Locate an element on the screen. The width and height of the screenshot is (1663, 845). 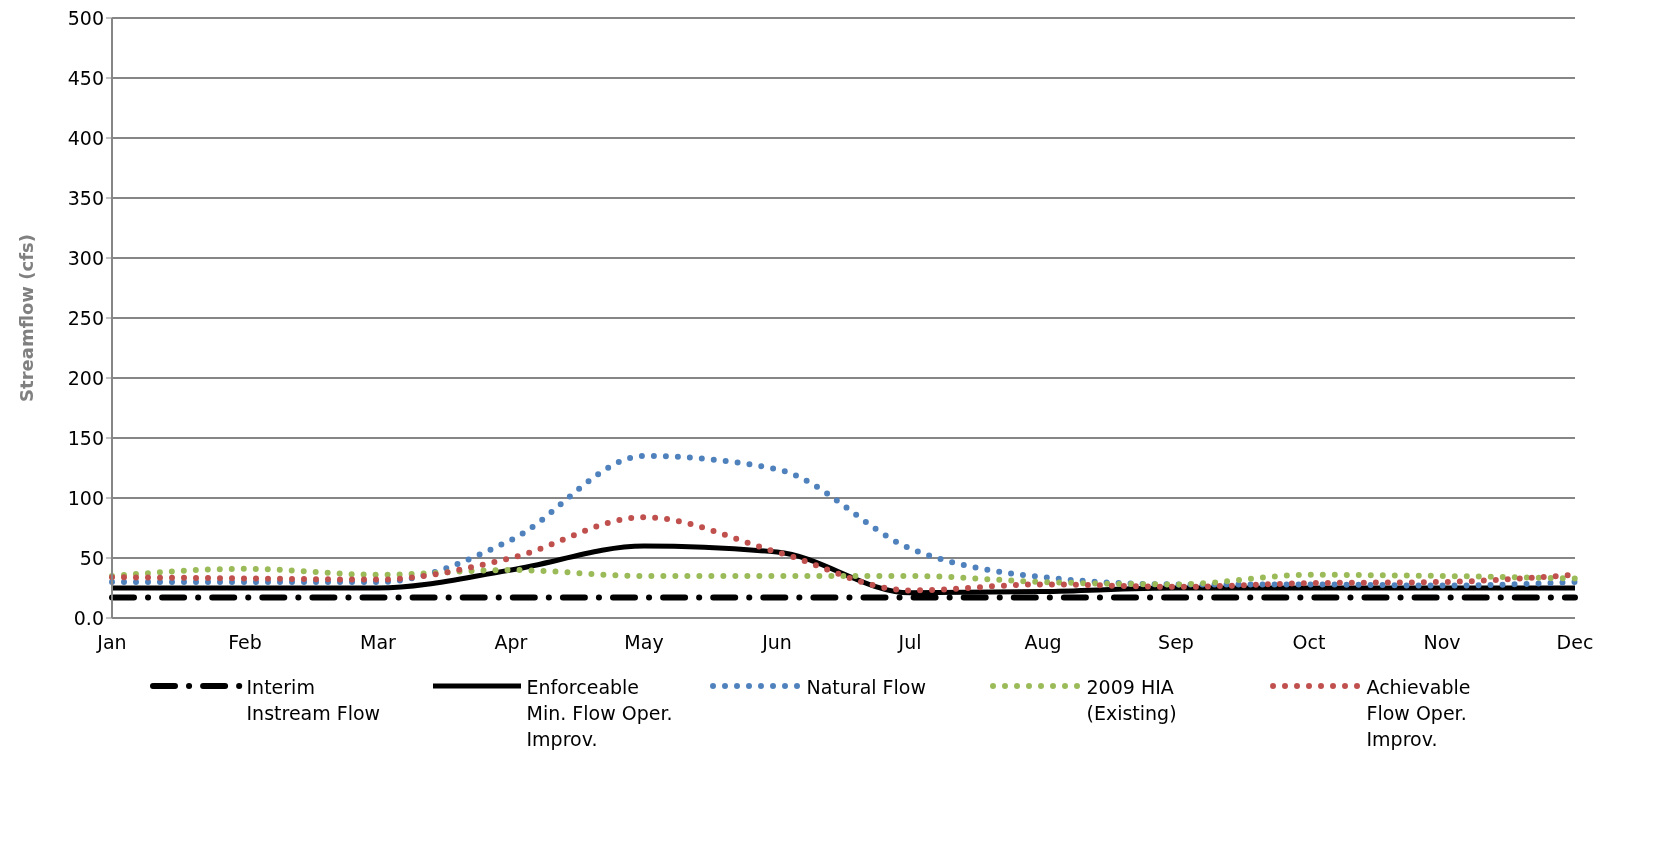
x-tick-label: Aug is located at coordinates (1043, 642).